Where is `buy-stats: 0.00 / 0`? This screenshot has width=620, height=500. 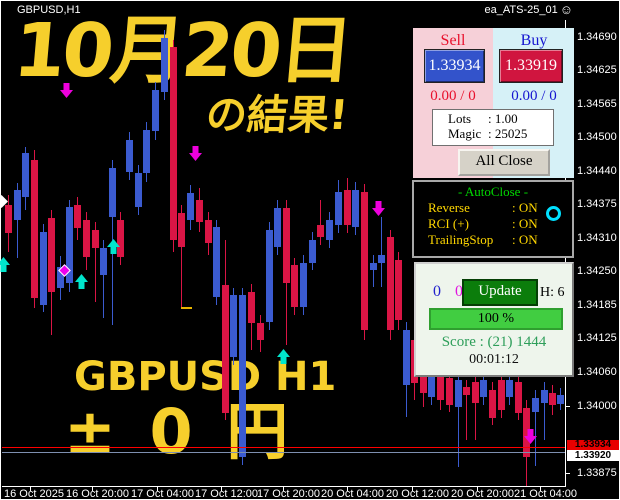
buy-stats: 0.00 / 0 is located at coordinates (534, 96).